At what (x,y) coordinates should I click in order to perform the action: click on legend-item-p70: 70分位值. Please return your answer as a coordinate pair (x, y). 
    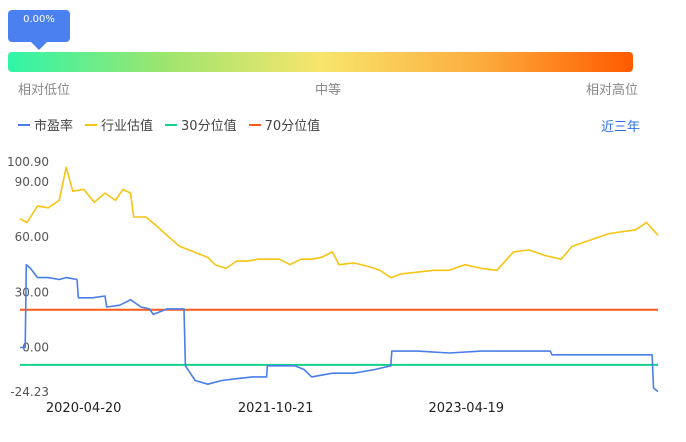
    Looking at the image, I should click on (284, 124).